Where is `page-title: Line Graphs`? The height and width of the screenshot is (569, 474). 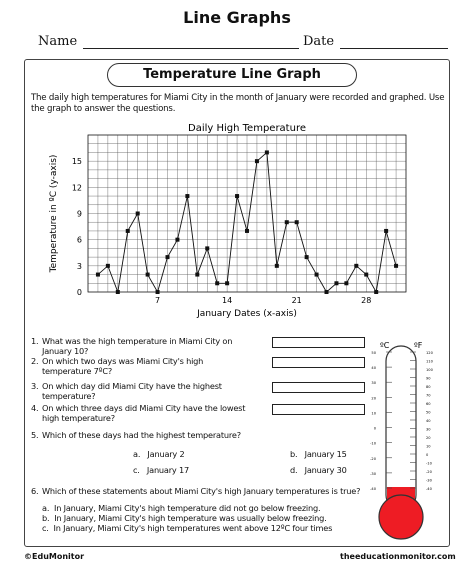
page-title: Line Graphs is located at coordinates (237, 17).